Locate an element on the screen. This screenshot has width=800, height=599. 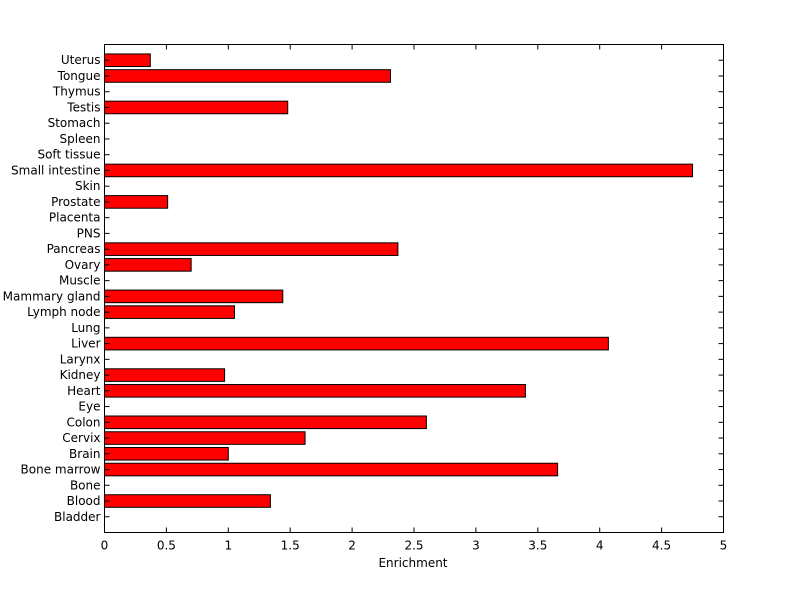
y-tick-label: Spleen is located at coordinates (80, 139).